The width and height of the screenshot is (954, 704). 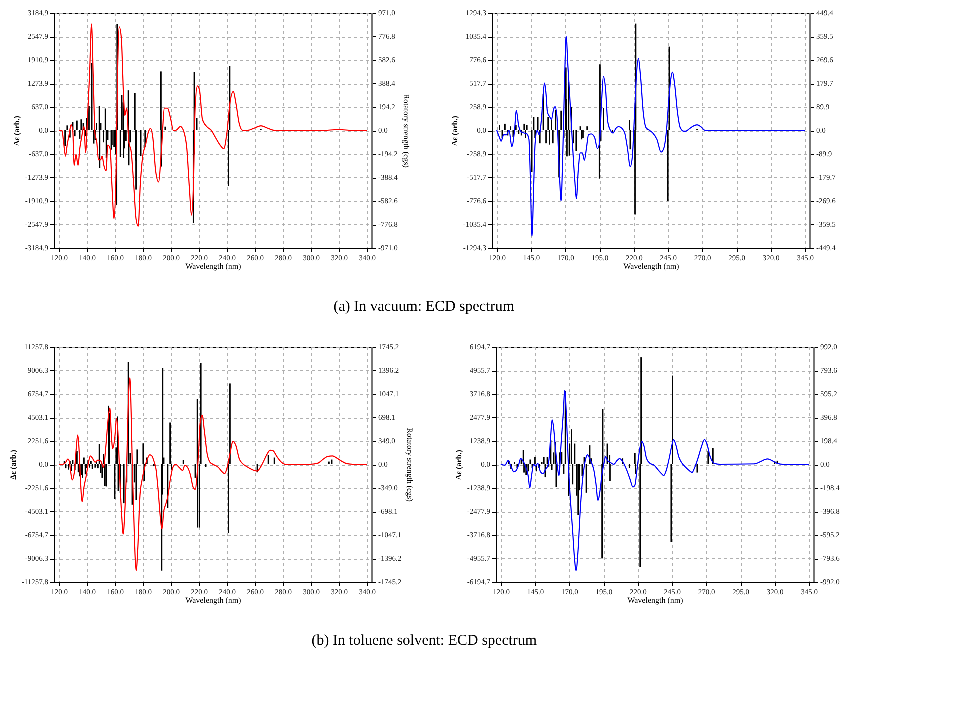 What do you see at coordinates (425, 641) in the screenshot?
I see `text: (b) In toluene solvent: ECD spectrum` at bounding box center [425, 641].